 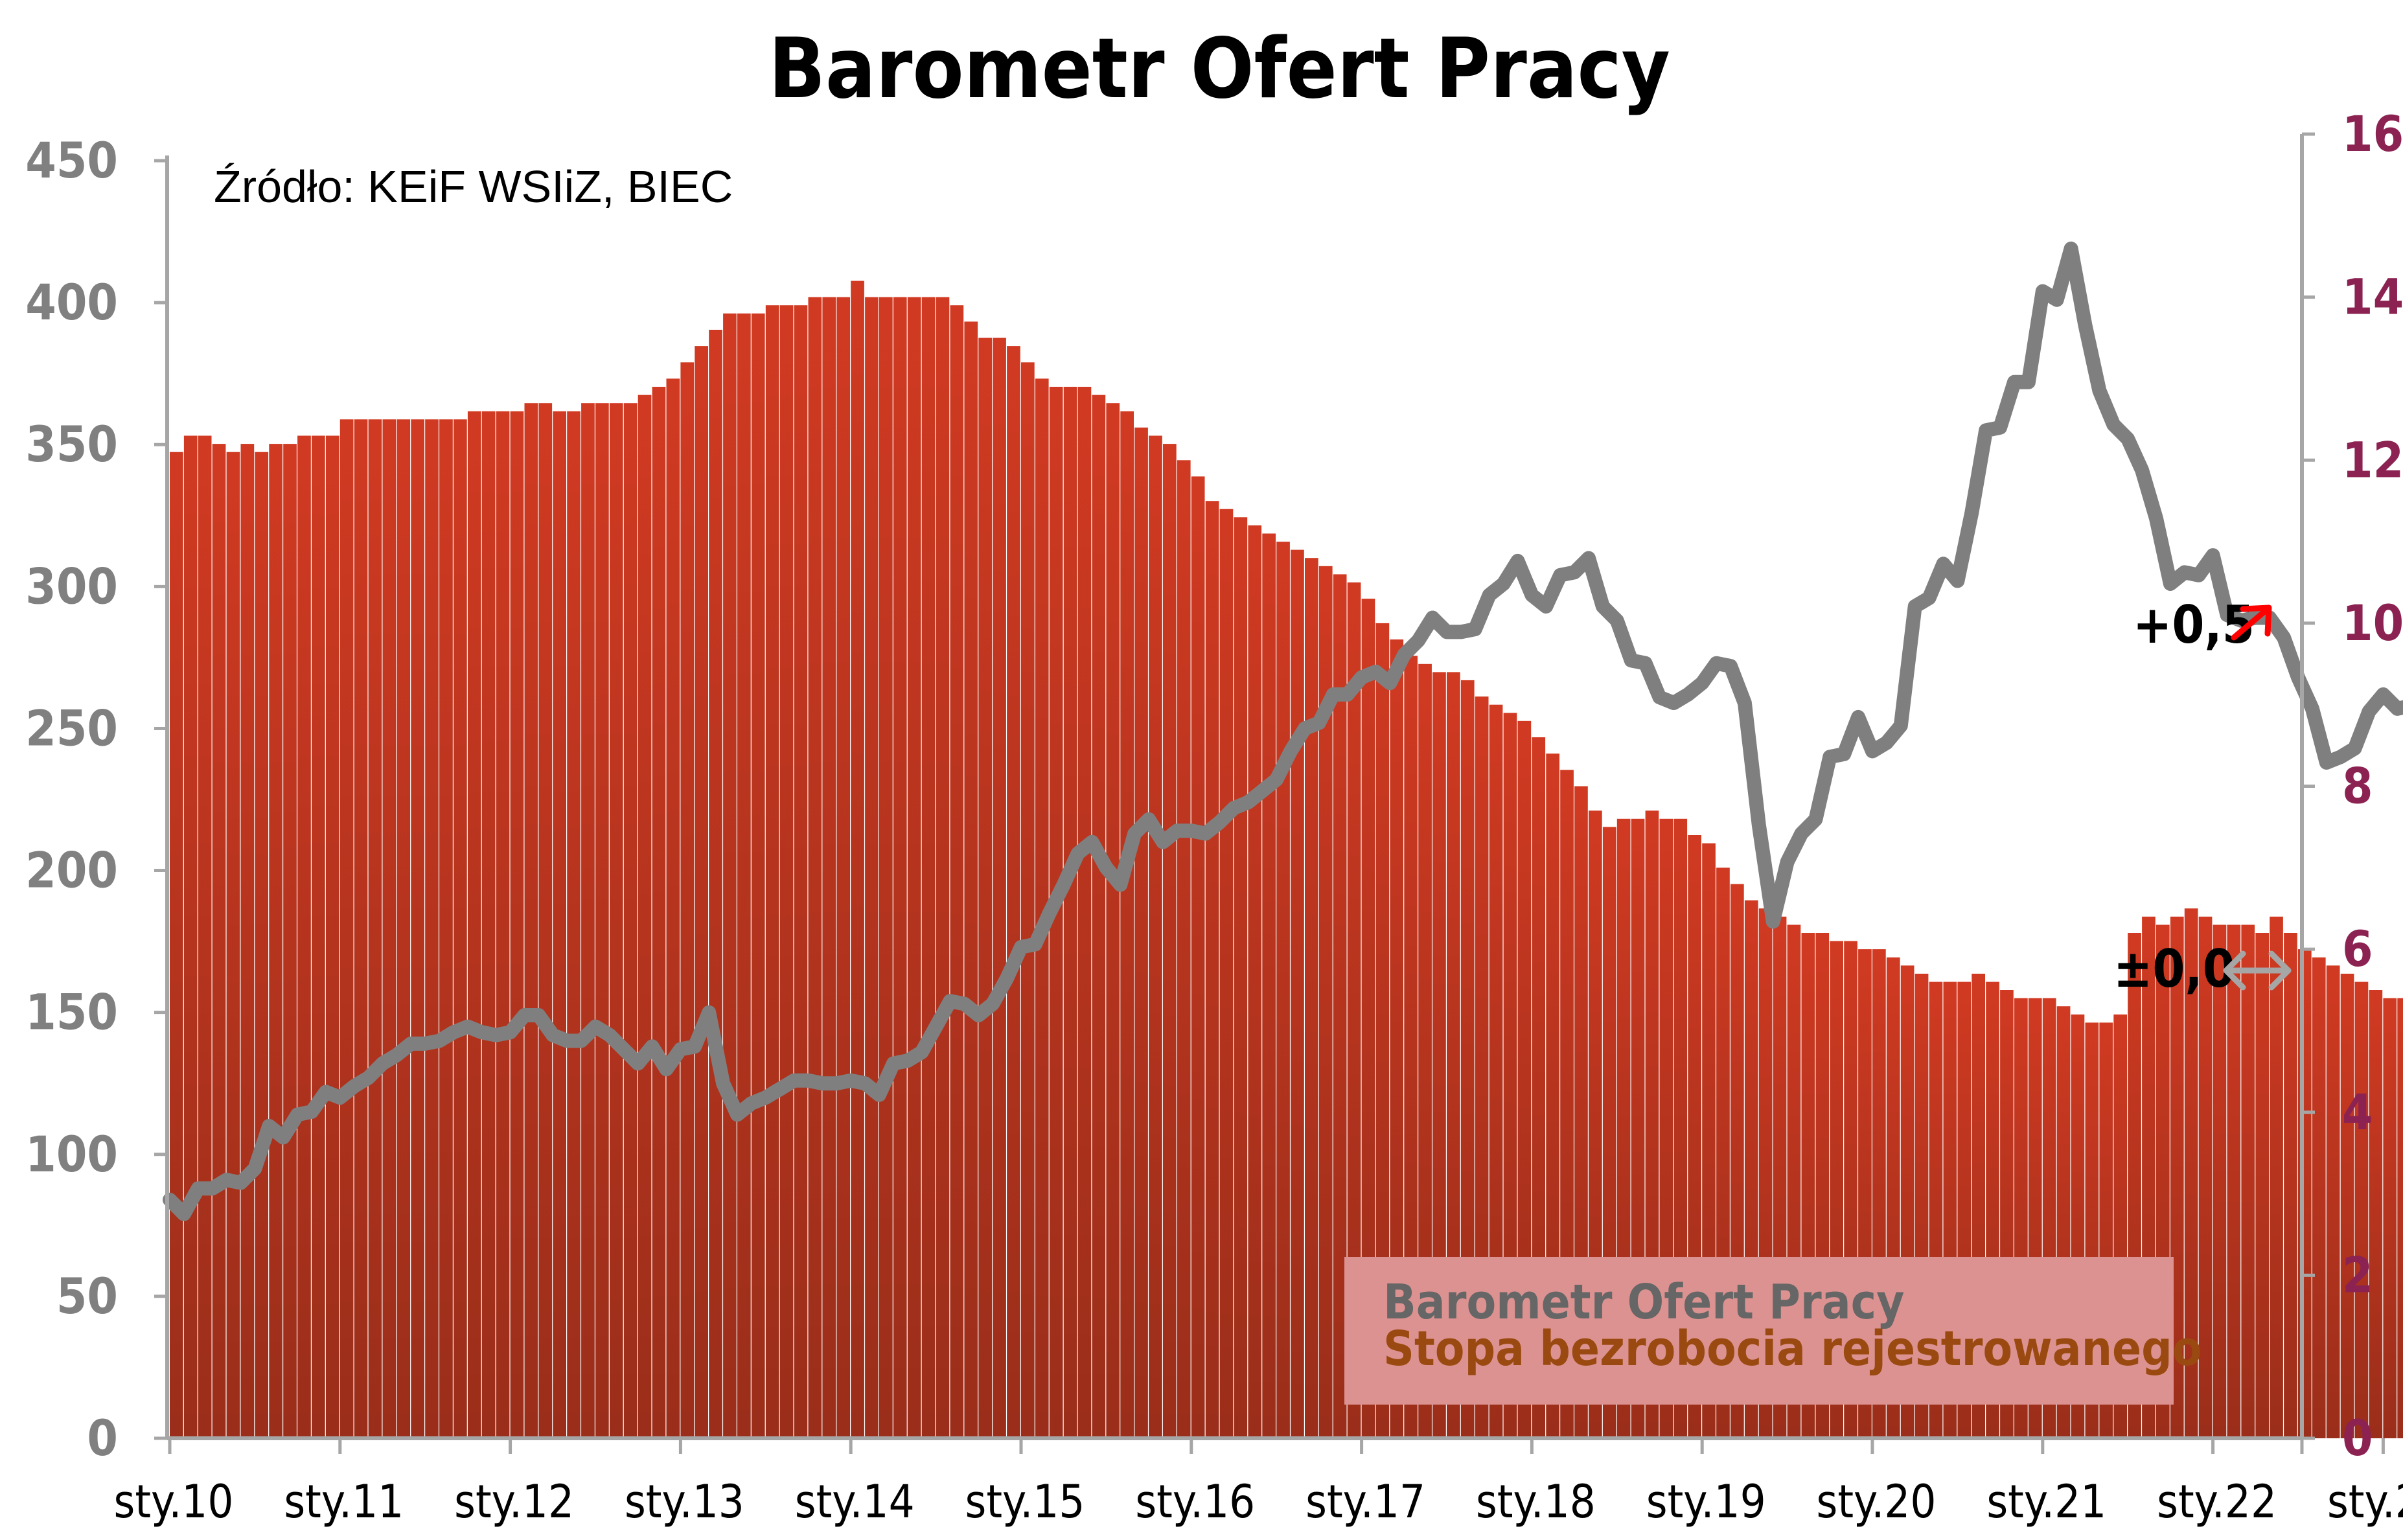 I want to click on right-axis-tick-label: 0, so click(x=2357, y=1438).